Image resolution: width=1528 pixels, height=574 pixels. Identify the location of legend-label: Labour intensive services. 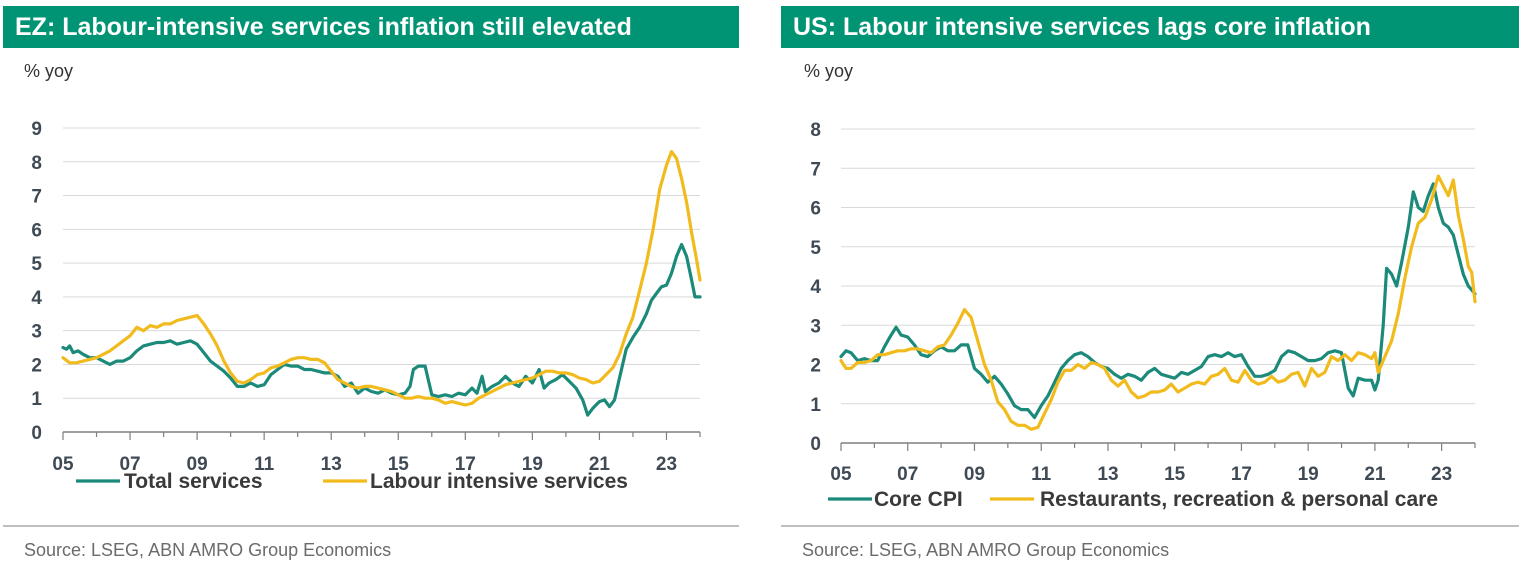
(499, 481).